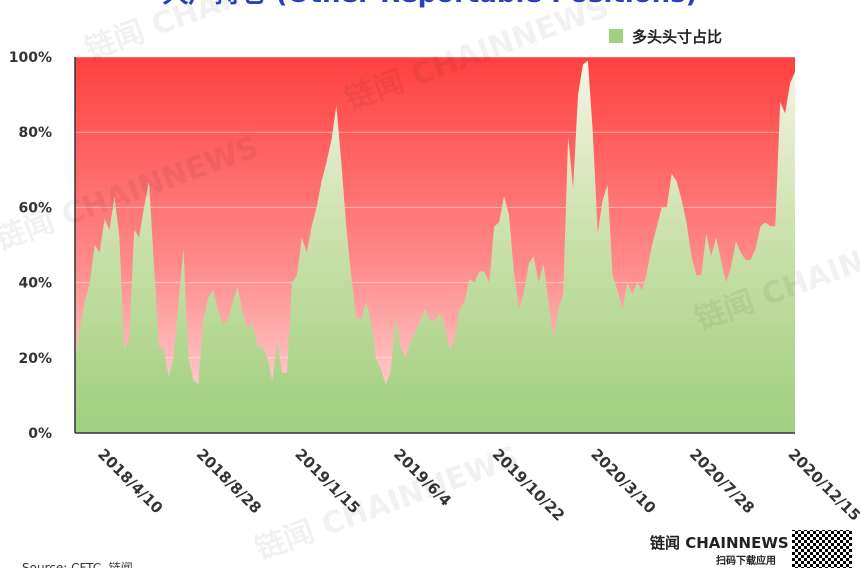 Image resolution: width=860 pixels, height=568 pixels. I want to click on legend-label: 多头头寸占比, so click(677, 37).